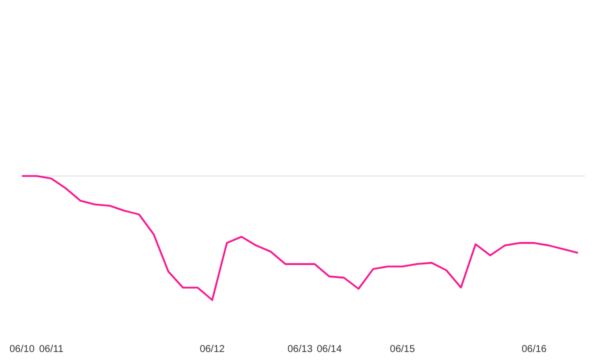 This screenshot has height=360, width=600. What do you see at coordinates (329, 349) in the screenshot?
I see `x-tick-label: 06/14` at bounding box center [329, 349].